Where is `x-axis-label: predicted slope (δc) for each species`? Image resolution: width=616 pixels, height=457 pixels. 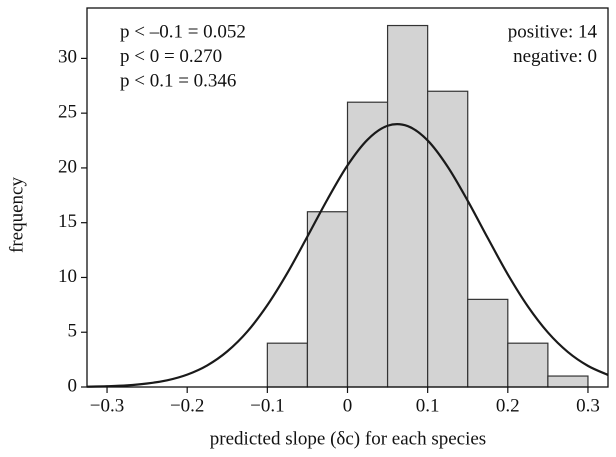 x-axis-label: predicted slope (δc) for each species is located at coordinates (348, 438).